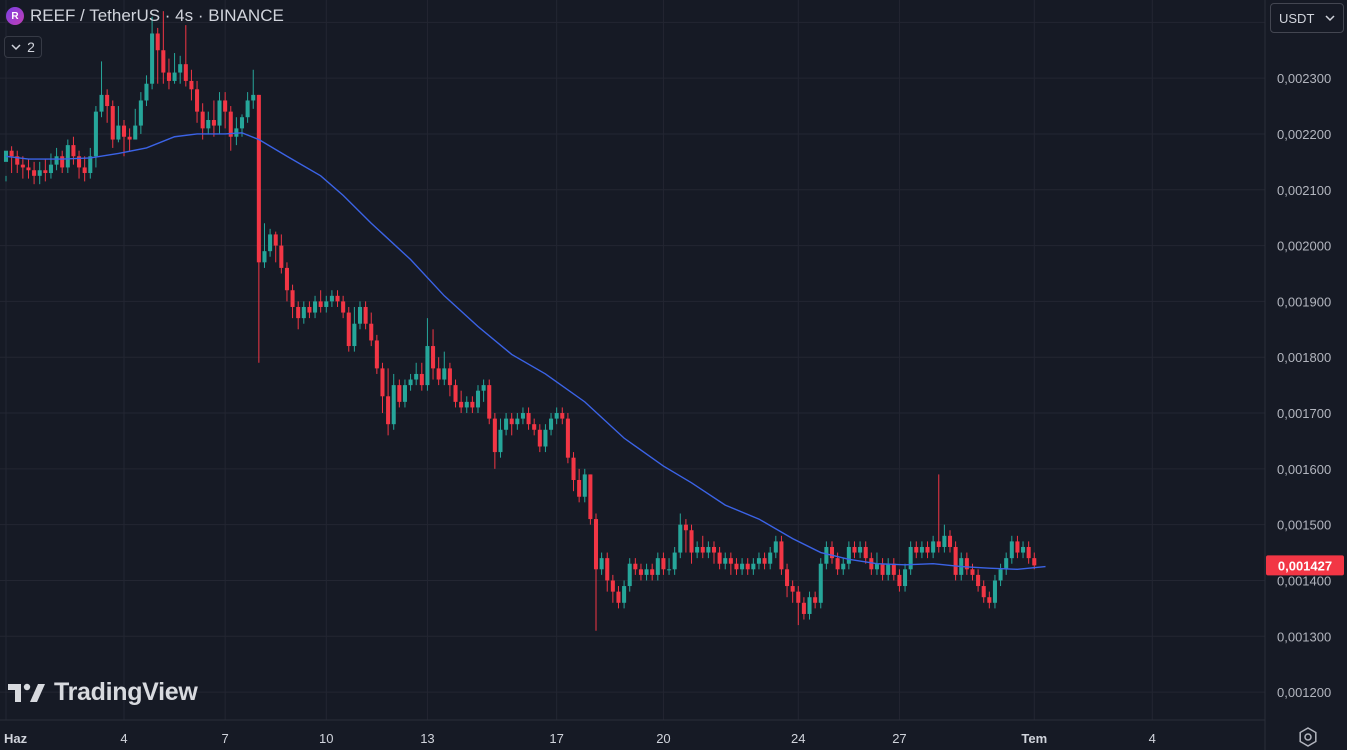 Image resolution: width=1347 pixels, height=750 pixels. Describe the element at coordinates (1304, 469) in the screenshot. I see `price-tick-label: 0,001600` at that location.